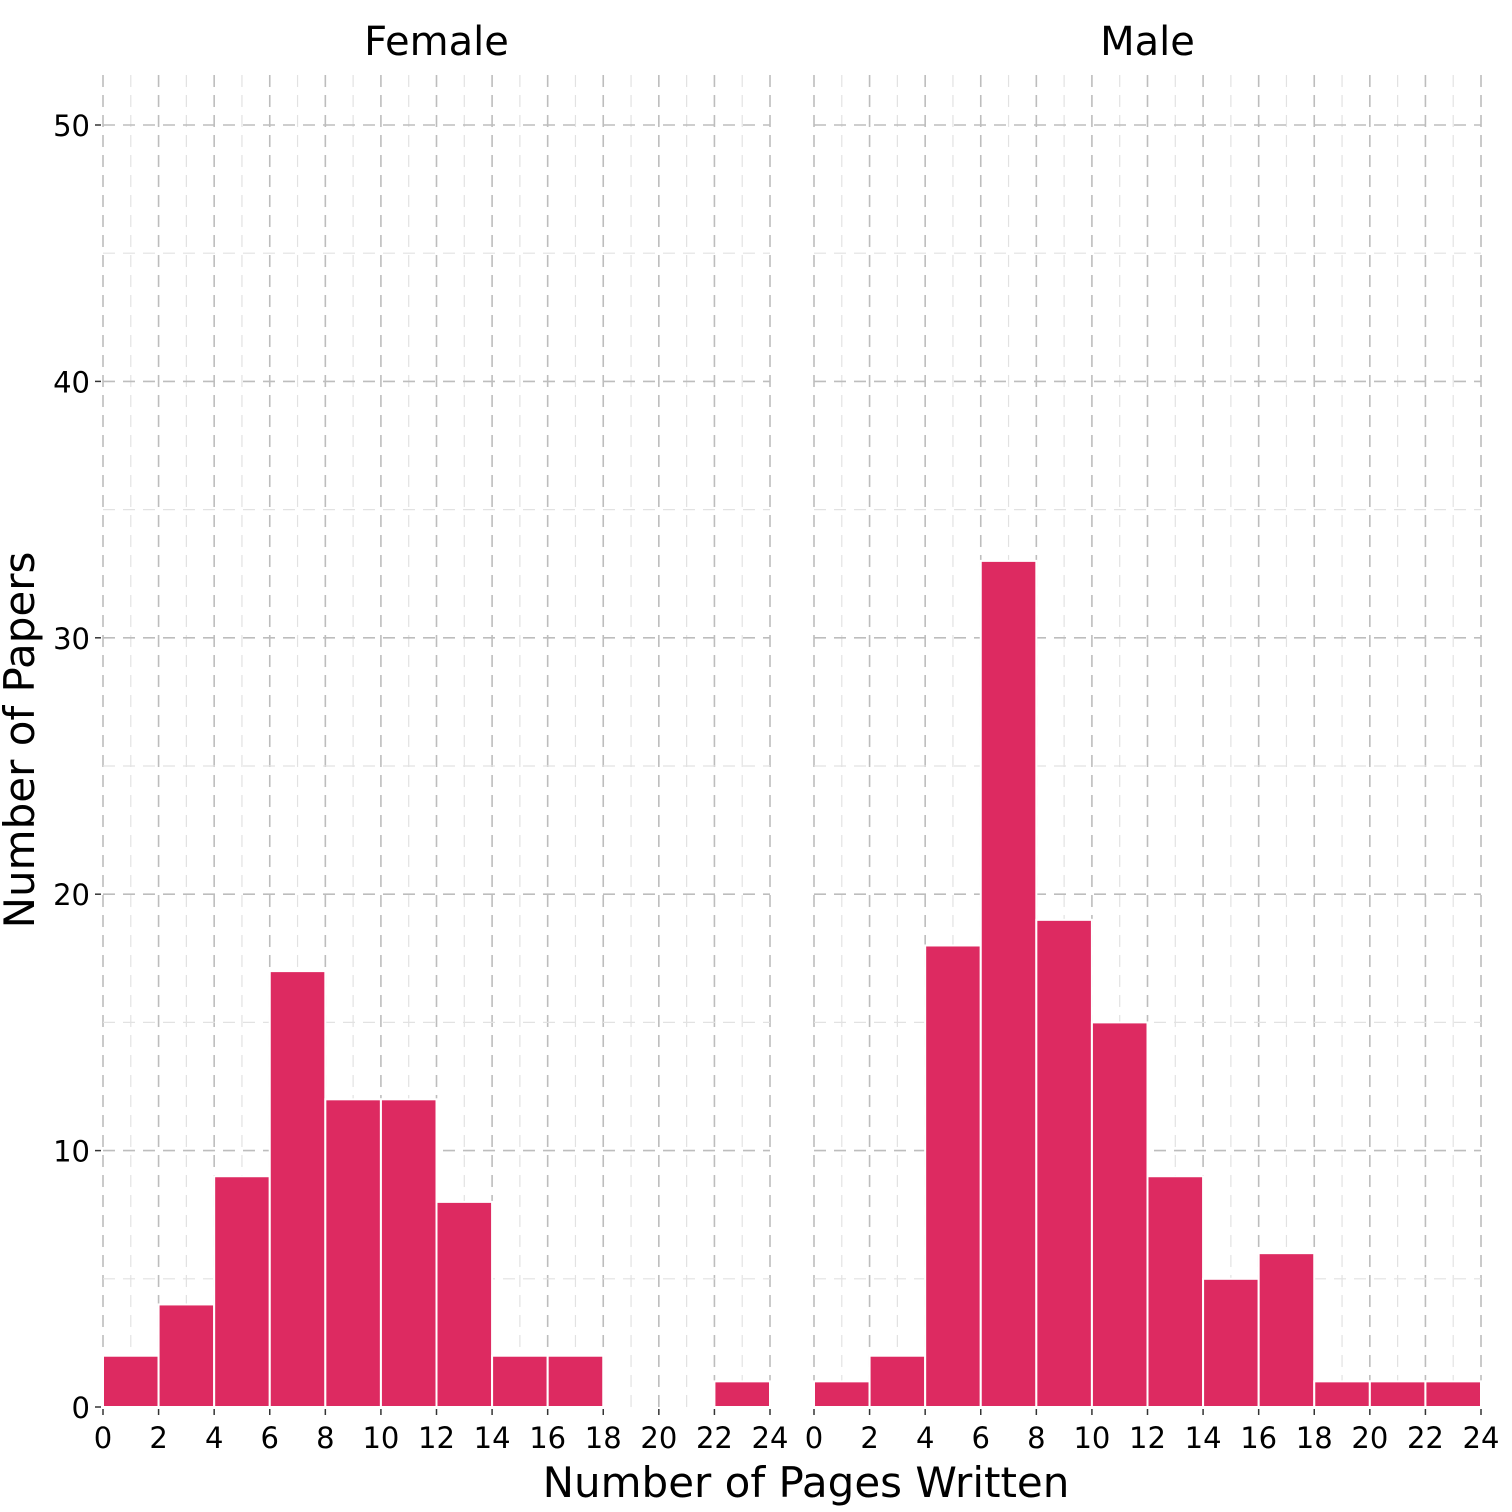  I want to click on y-tick-label: 50, so click(71, 126).